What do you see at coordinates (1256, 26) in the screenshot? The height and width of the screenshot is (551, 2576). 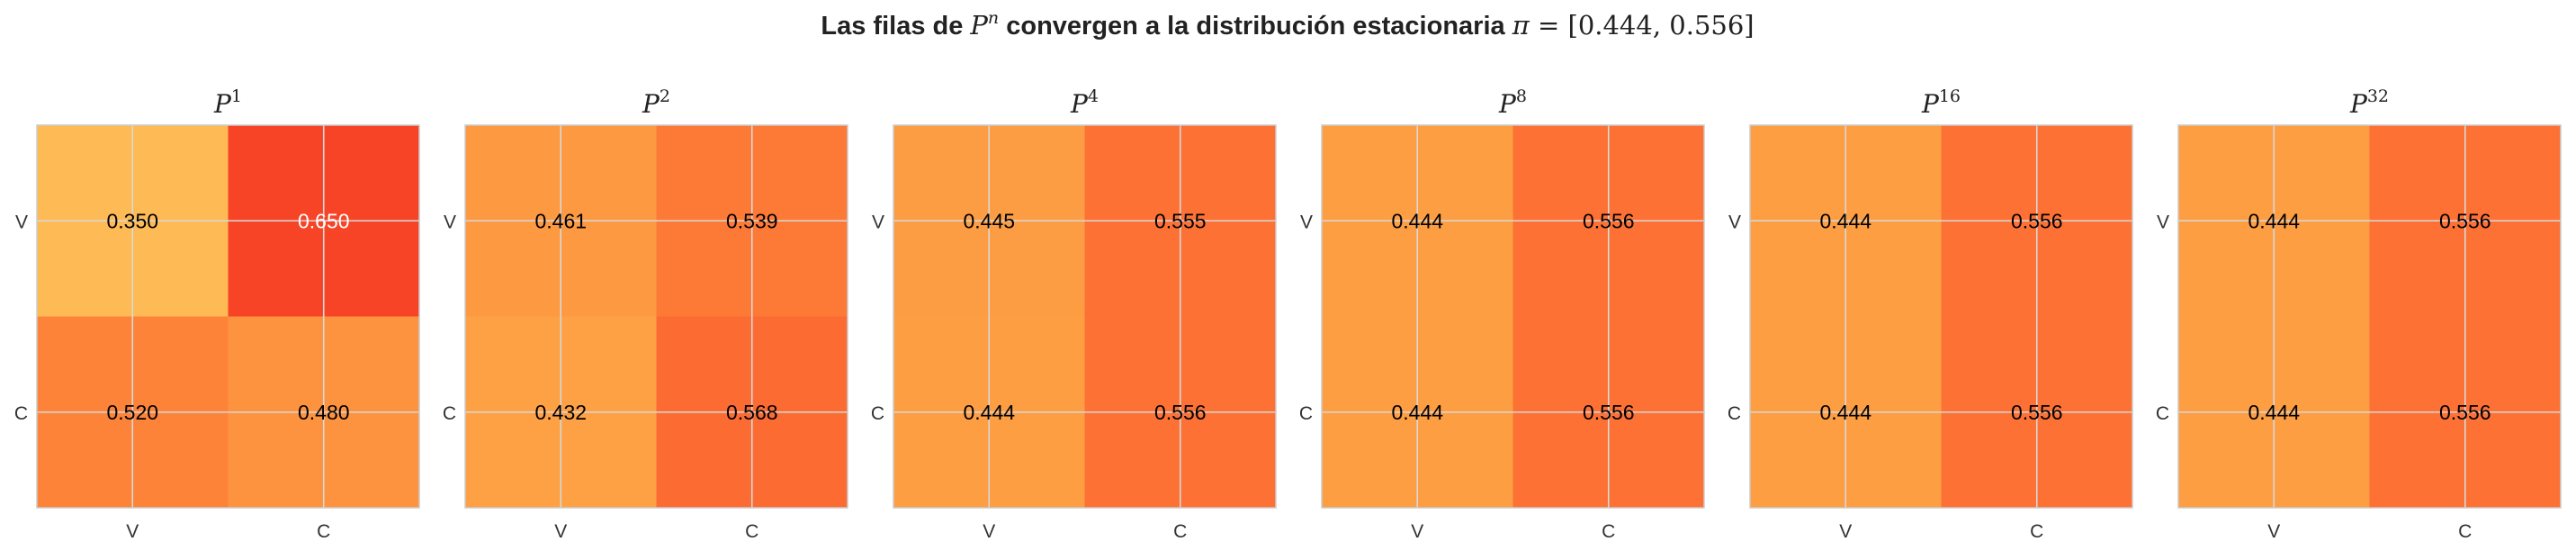 I see `title-middle: convergen a la distribución estacionaria` at bounding box center [1256, 26].